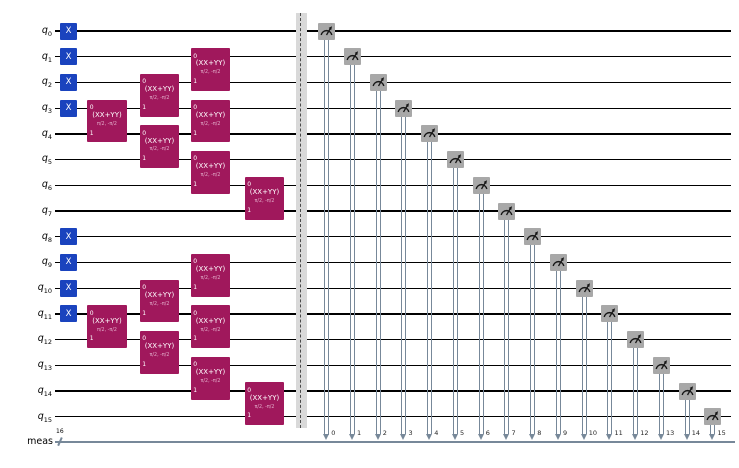 Image resolution: width=739 pixels, height=468 pixels. What do you see at coordinates (35, 83) in the screenshot?
I see `qubit-label: q2` at bounding box center [35, 83].